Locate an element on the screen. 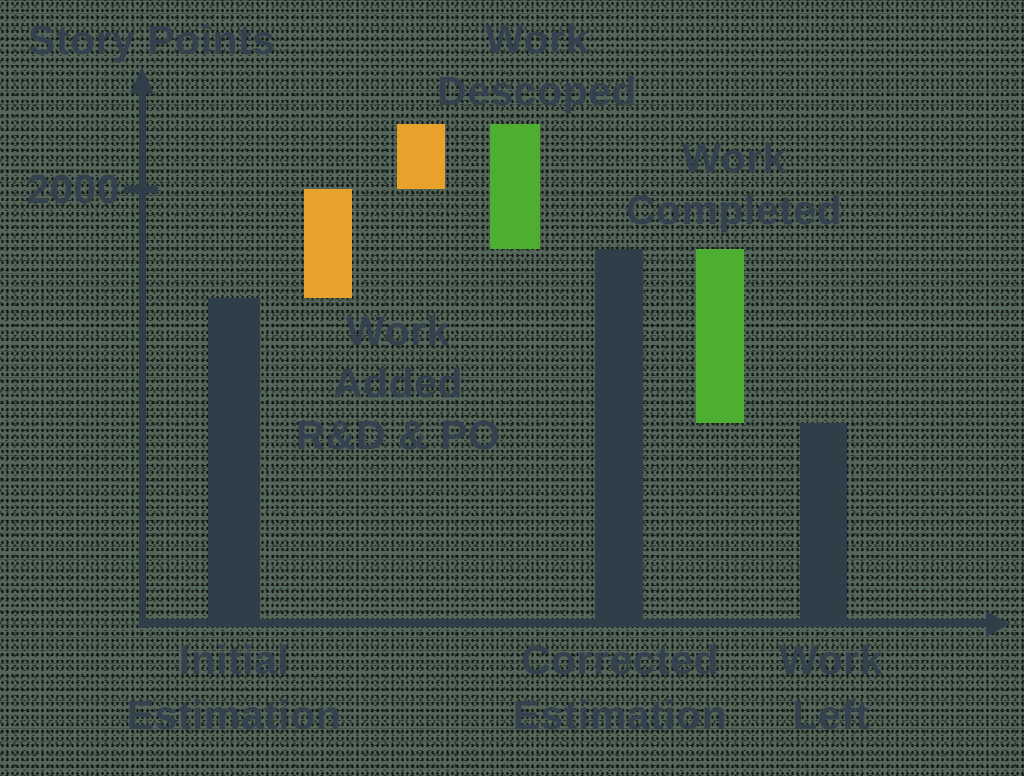 This screenshot has height=776, width=1024. initial-estimation-label-line: Initial is located at coordinates (234, 660).